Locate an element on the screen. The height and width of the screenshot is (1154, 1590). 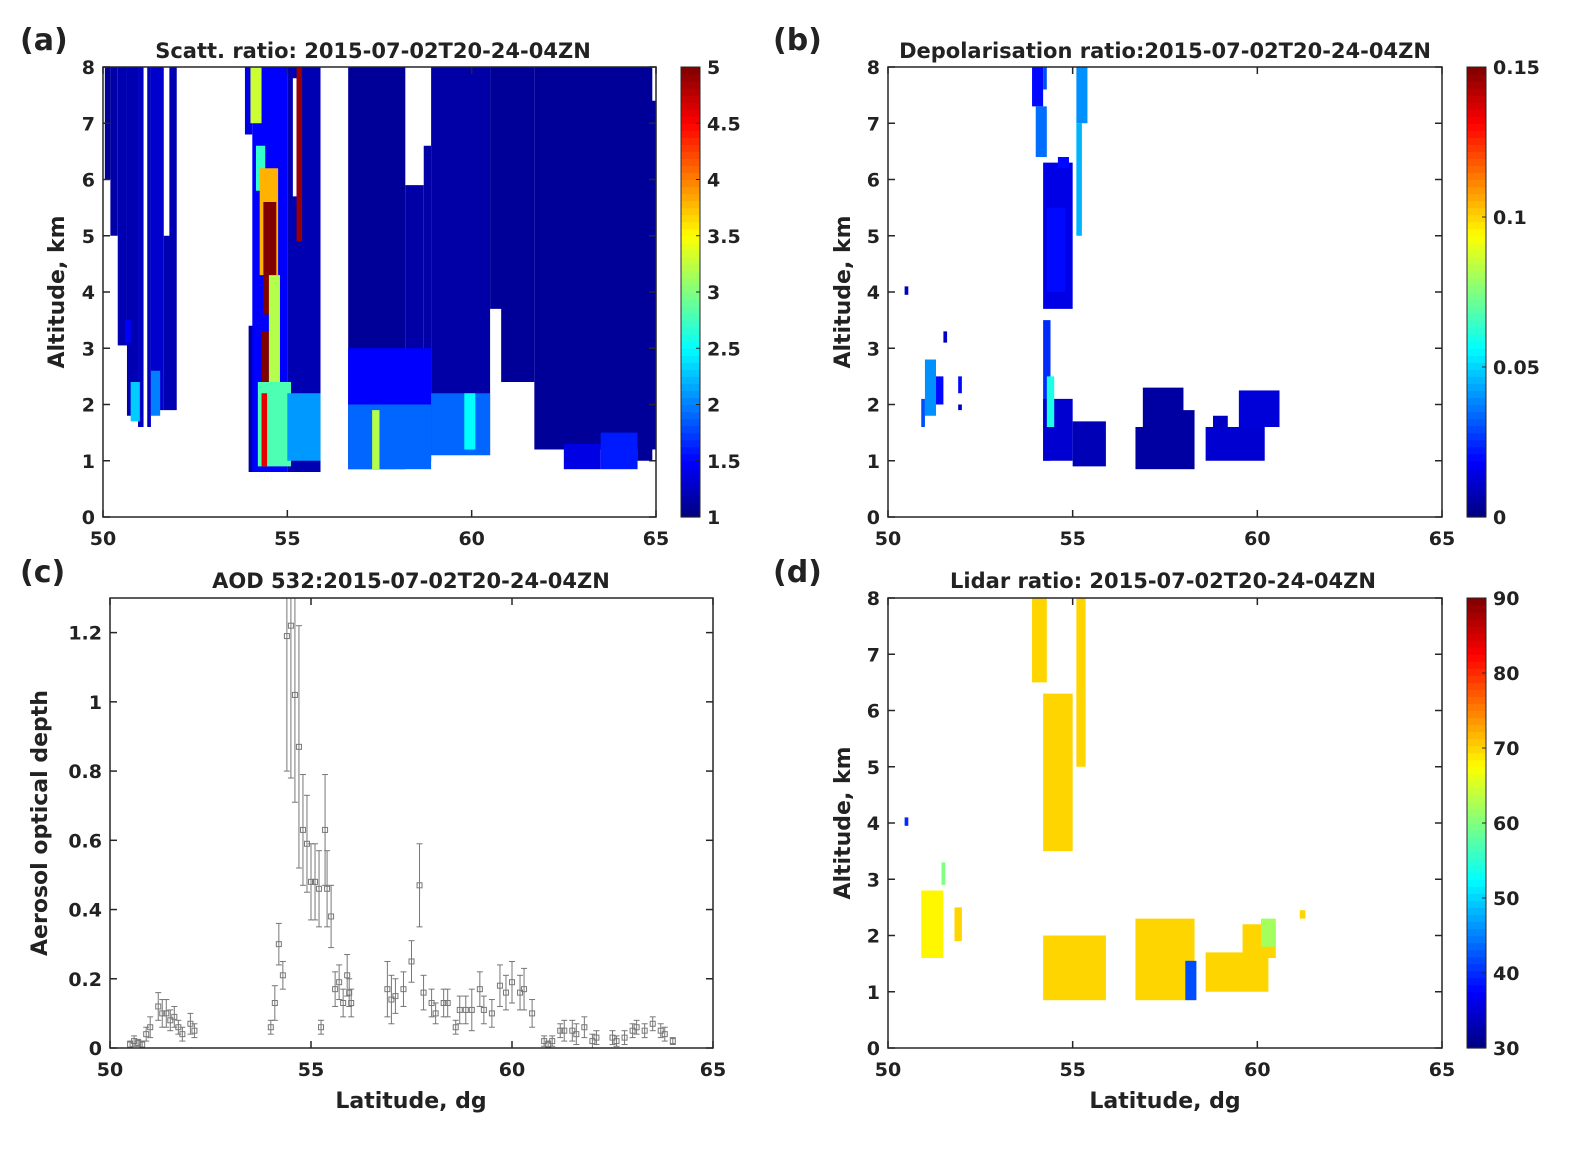
y-tick-label: 2 is located at coordinates (873, 937).